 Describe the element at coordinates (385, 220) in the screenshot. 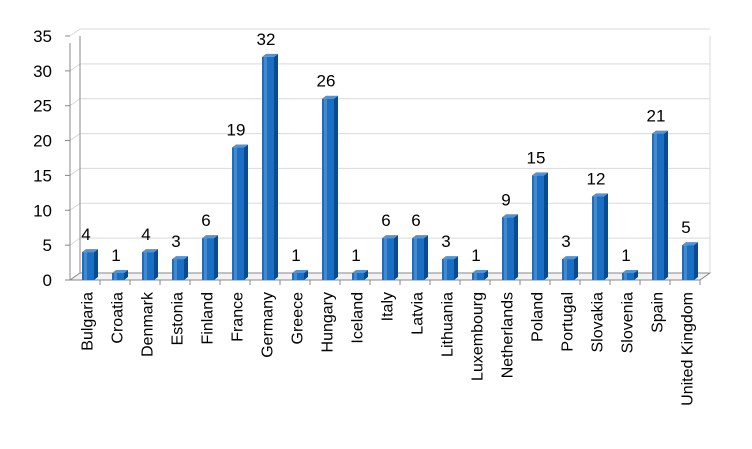

I see `data-label: 6` at that location.